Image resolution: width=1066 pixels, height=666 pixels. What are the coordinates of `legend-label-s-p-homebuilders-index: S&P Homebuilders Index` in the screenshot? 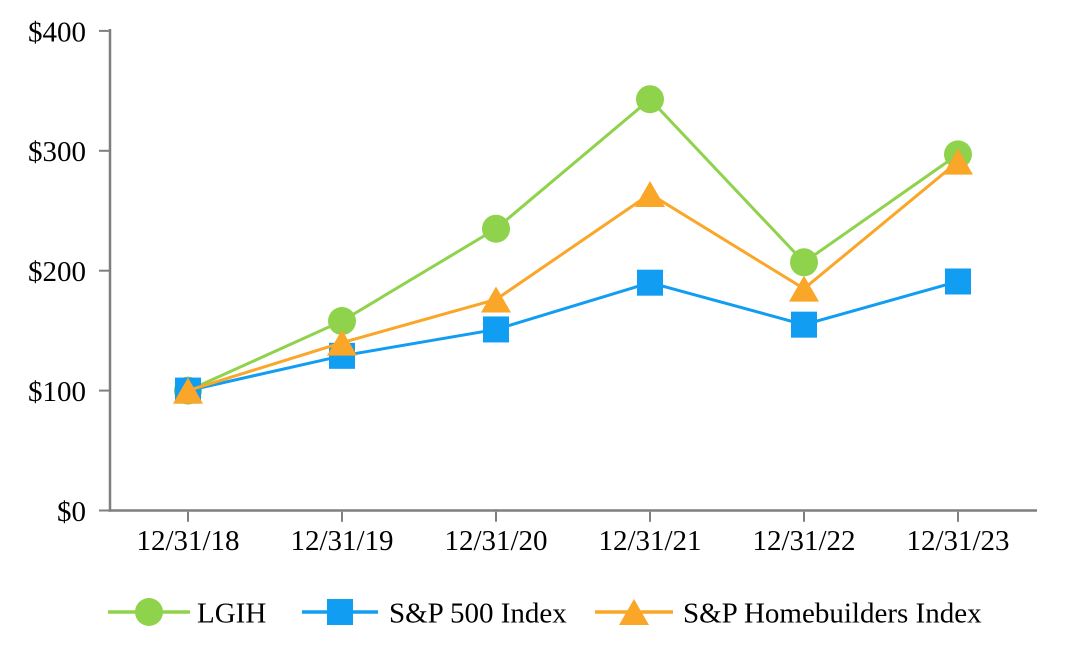 It's located at (832, 613).